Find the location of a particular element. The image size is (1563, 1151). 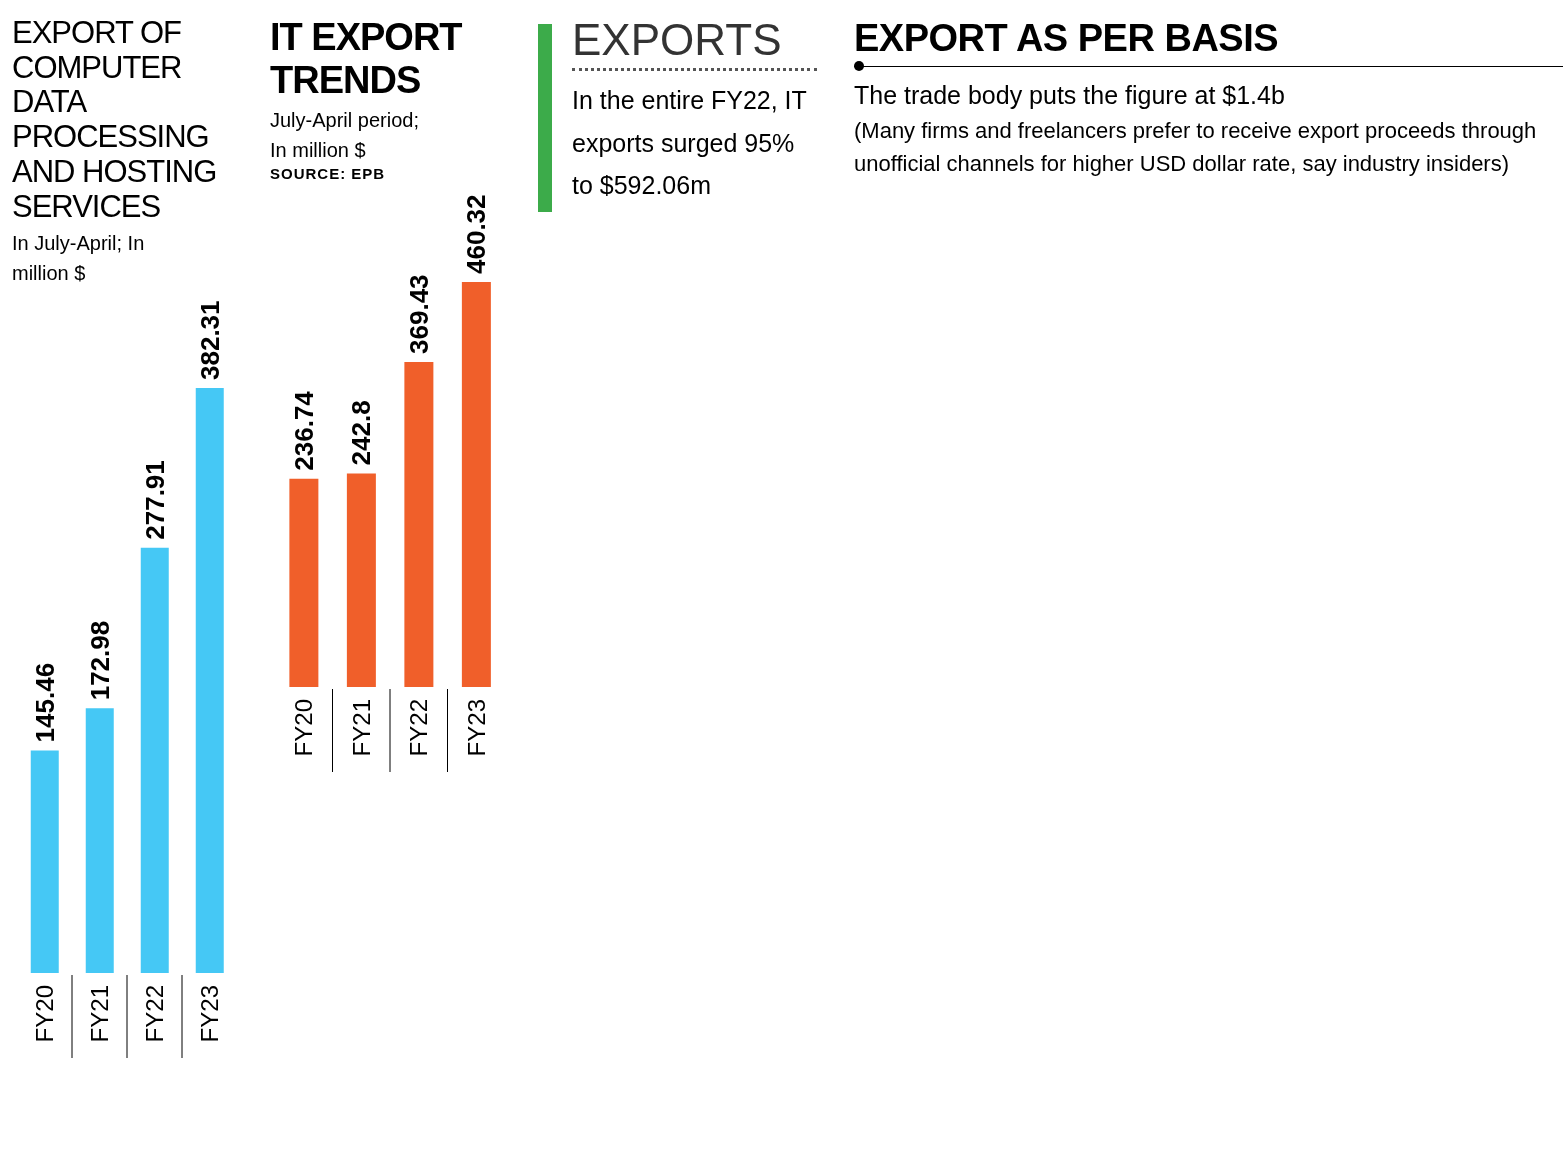

data-label: 145.46 is located at coordinates (44, 703).